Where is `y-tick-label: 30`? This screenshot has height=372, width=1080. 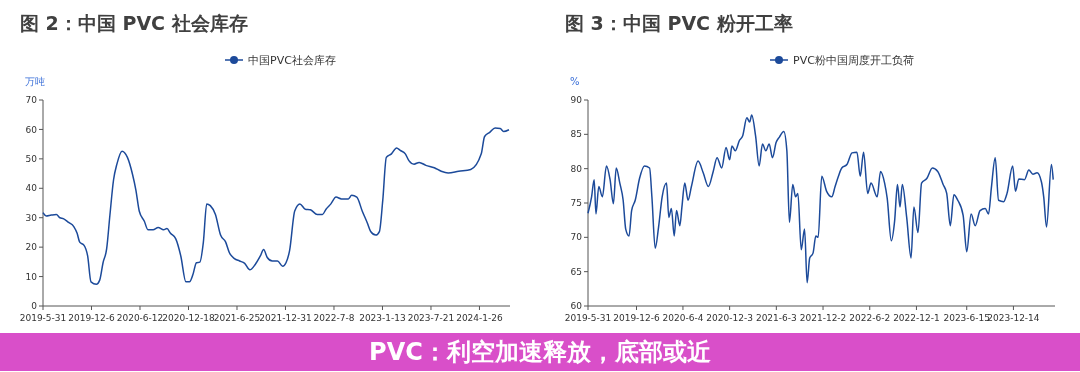
y-tick-label: 30 is located at coordinates (31, 217).